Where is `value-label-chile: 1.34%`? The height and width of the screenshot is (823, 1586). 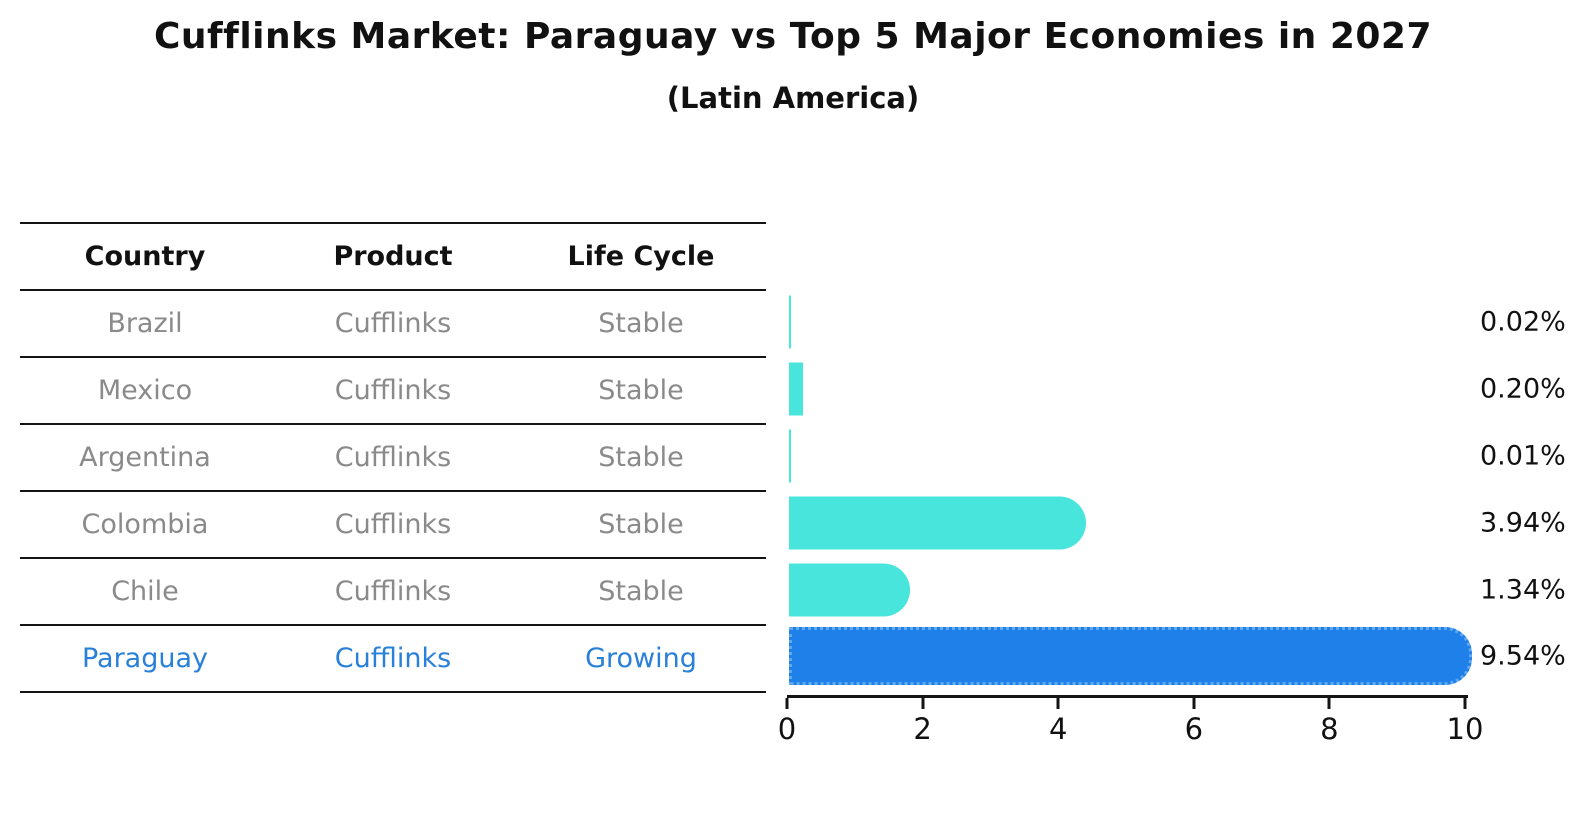 value-label-chile: 1.34% is located at coordinates (1523, 590).